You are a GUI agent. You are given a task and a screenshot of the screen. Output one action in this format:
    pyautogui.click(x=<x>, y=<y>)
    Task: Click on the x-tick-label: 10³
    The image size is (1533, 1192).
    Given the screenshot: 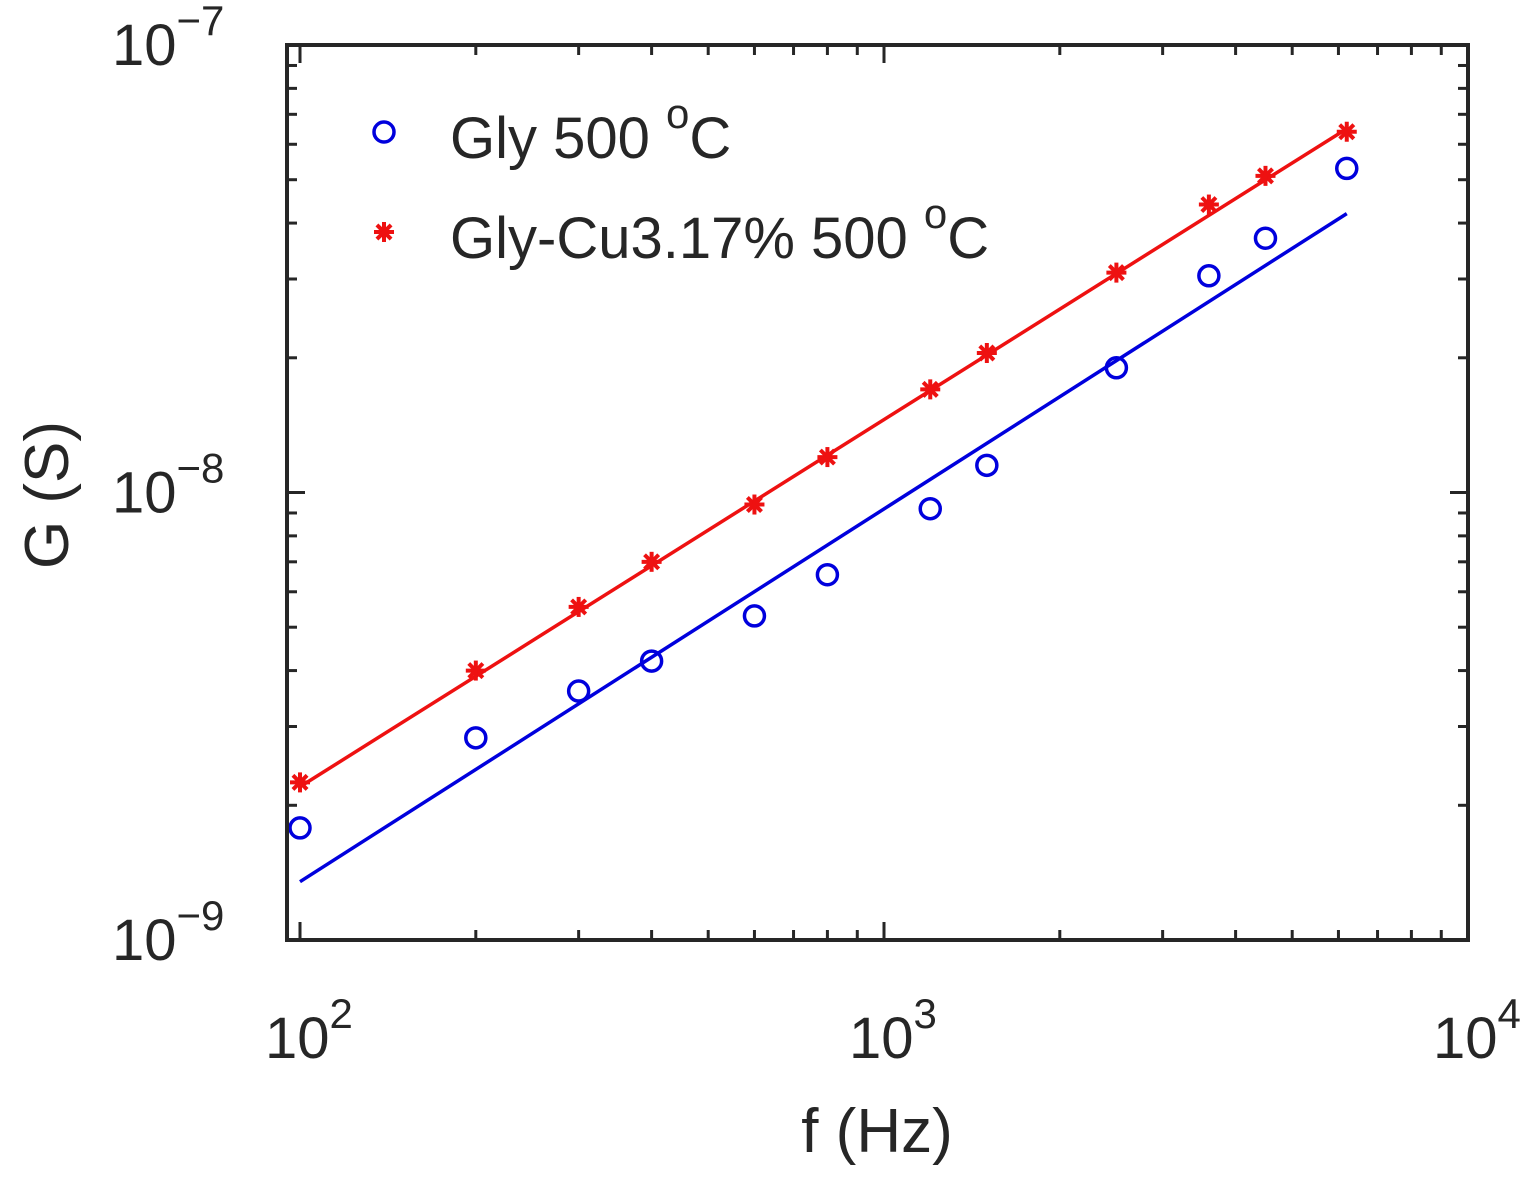 What is the action you would take?
    pyautogui.click(x=893, y=1030)
    